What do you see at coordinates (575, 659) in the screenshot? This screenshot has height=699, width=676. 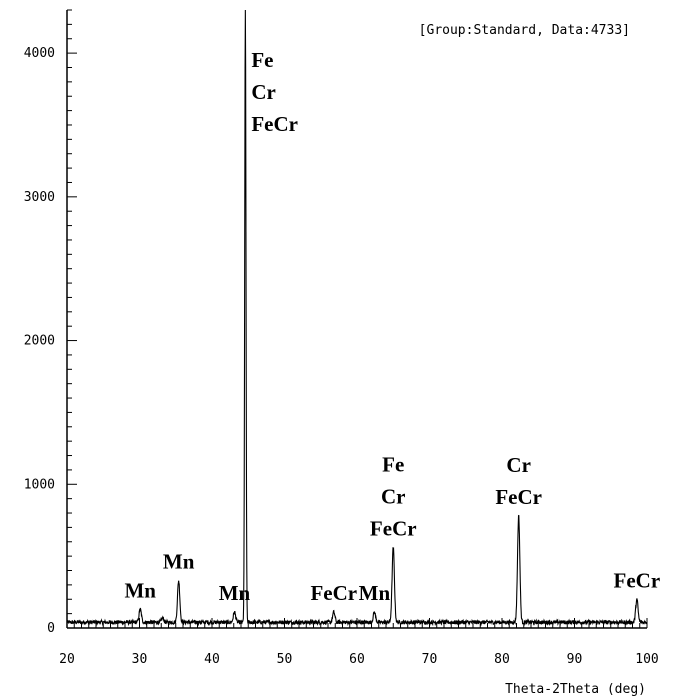 I see `x-tick-label: 90` at bounding box center [575, 659].